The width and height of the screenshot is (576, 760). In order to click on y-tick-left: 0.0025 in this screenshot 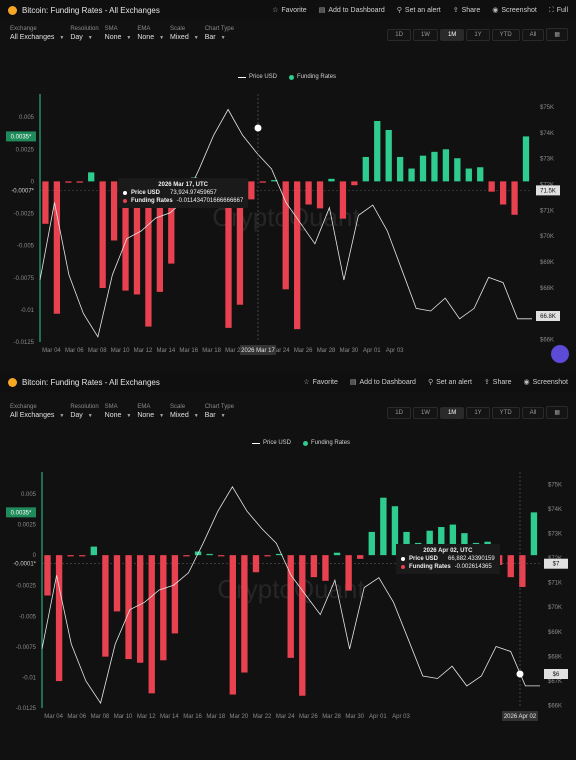, I will do `click(27, 526)`.